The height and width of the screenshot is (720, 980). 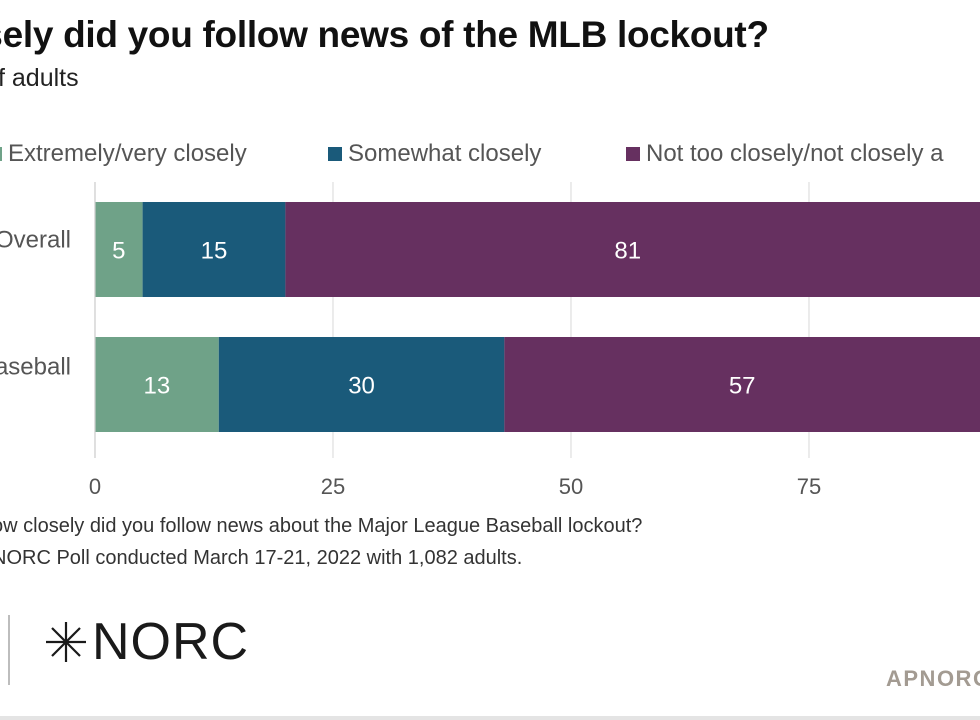 I want to click on data-label: 13, so click(x=157, y=386).